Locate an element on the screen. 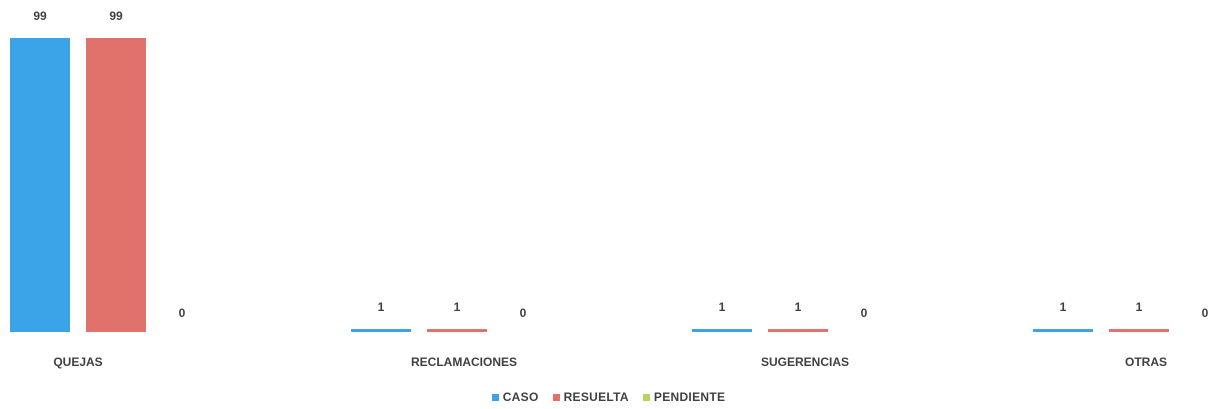 The height and width of the screenshot is (409, 1217). value-label-resuelta-quejas: 99 is located at coordinates (116, 16).